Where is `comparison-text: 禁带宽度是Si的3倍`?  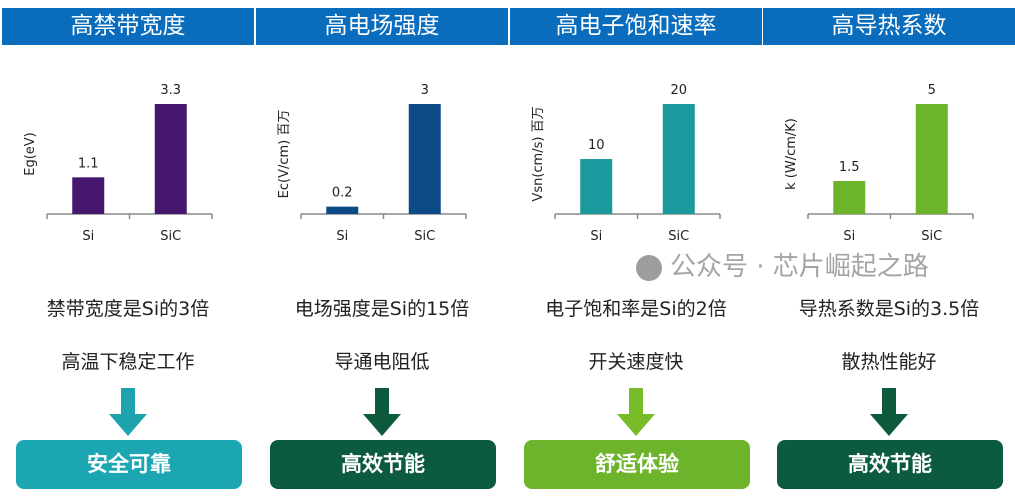
comparison-text: 禁带宽度是Si的3倍 is located at coordinates (128, 309).